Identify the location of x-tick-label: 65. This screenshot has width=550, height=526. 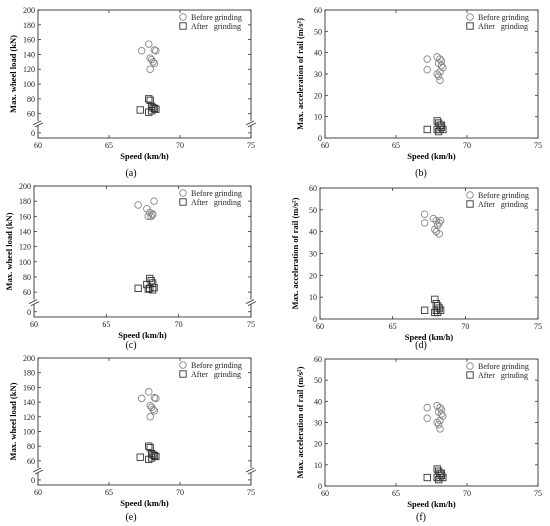
(396, 145).